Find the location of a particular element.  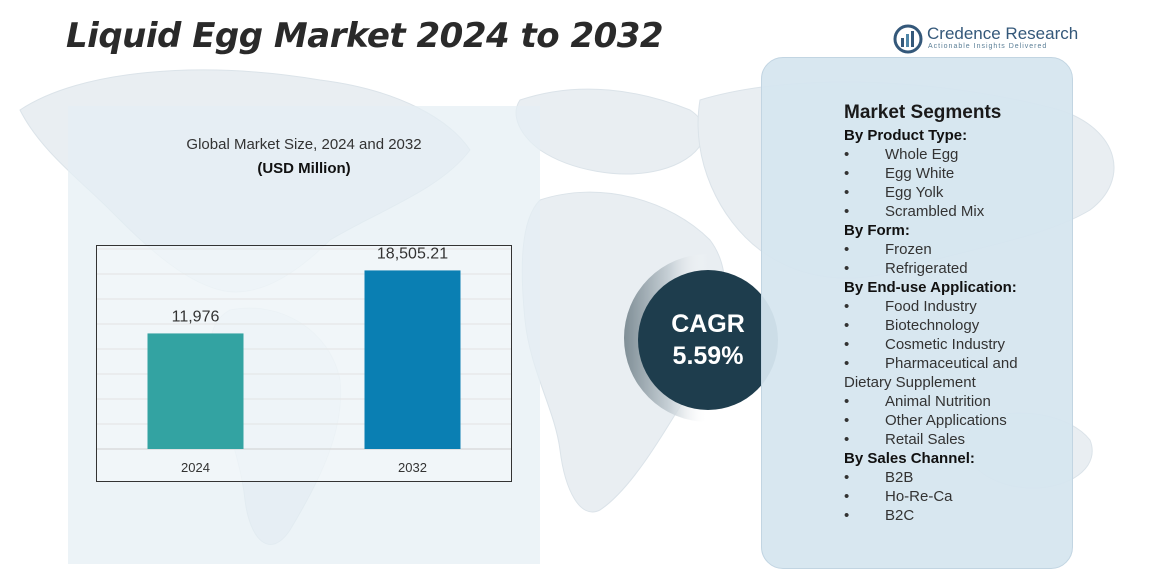

segment-item-label: Egg White is located at coordinates (920, 173).